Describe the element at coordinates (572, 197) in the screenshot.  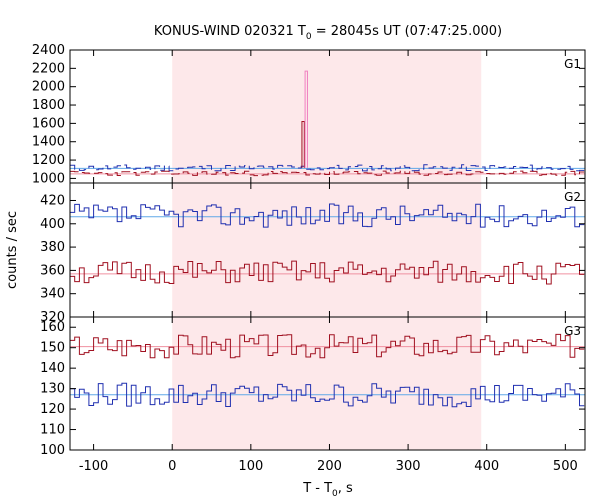
I see `panel-label: G2` at that location.